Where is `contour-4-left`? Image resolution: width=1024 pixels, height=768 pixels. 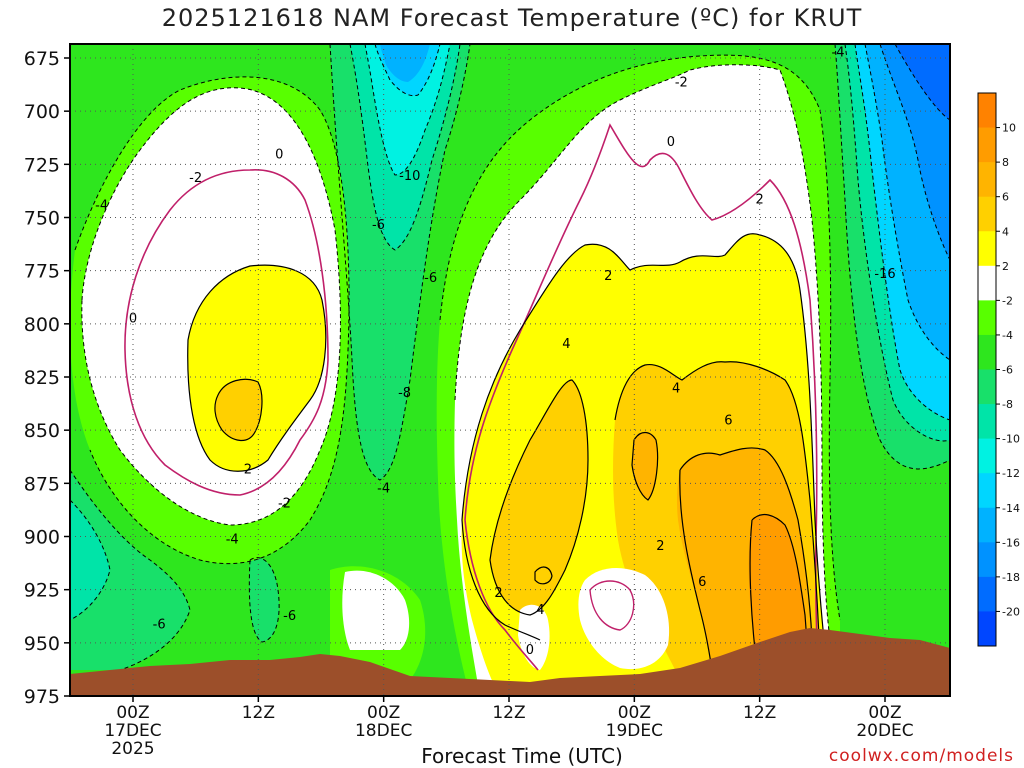
contour-4-left is located at coordinates (238, 409).